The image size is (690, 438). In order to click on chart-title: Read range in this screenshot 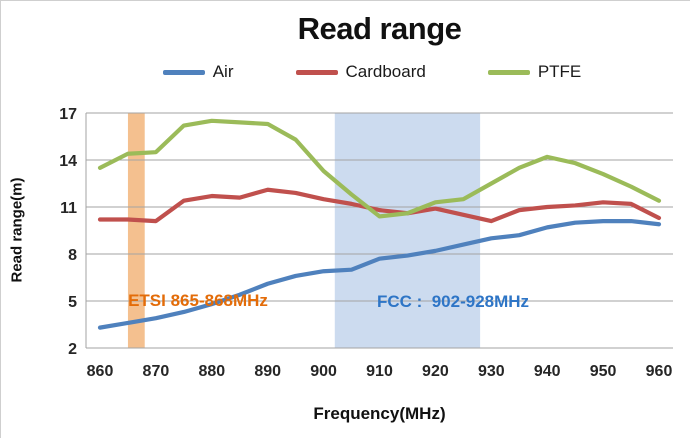, I will do `click(379, 28)`.